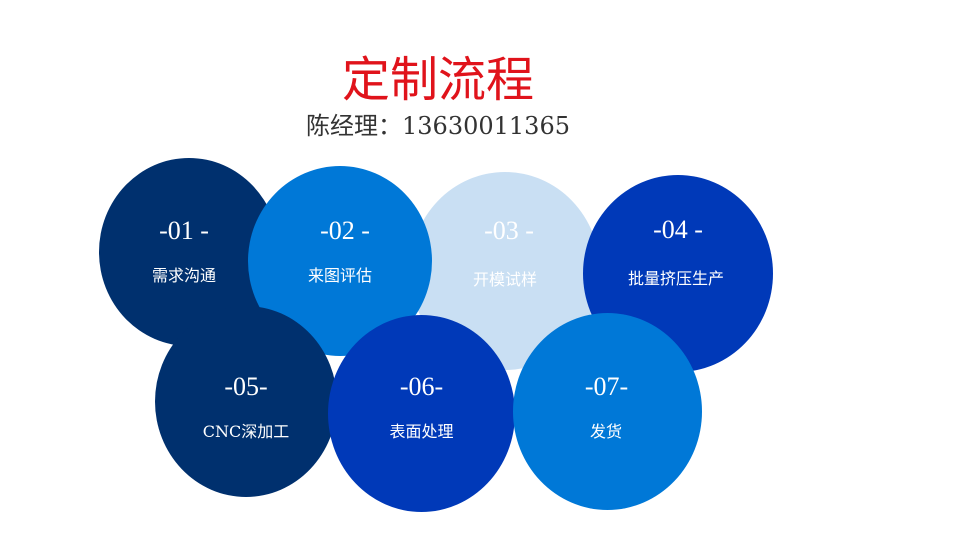 This screenshot has height=560, width=960. Describe the element at coordinates (421, 386) in the screenshot. I see `step-number: -06-` at that location.